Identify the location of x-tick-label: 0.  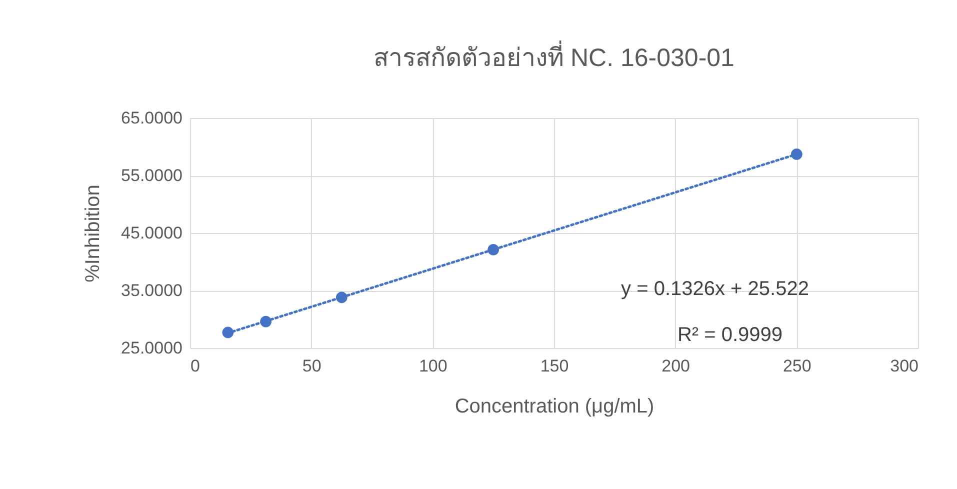
(195, 366).